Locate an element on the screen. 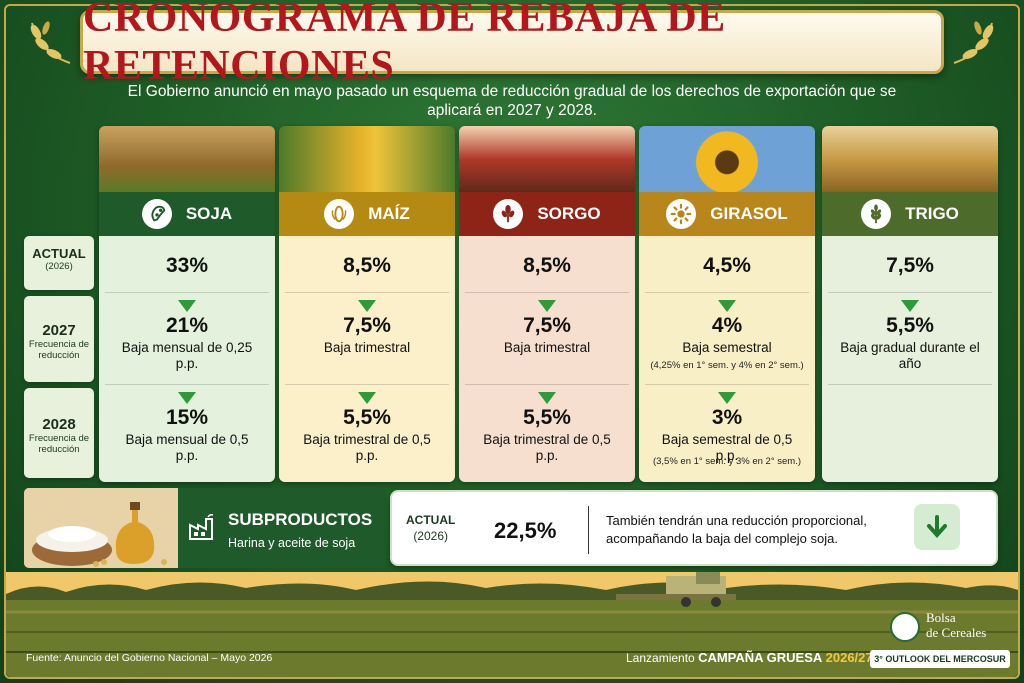  value-2027: 21% is located at coordinates (187, 325).